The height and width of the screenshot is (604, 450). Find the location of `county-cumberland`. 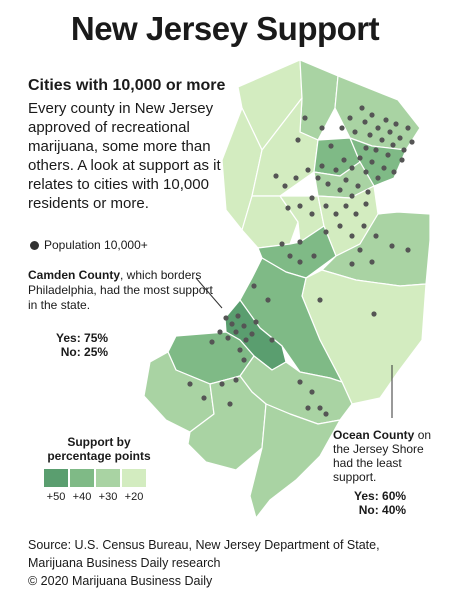

county-cumberland is located at coordinates (227, 423).